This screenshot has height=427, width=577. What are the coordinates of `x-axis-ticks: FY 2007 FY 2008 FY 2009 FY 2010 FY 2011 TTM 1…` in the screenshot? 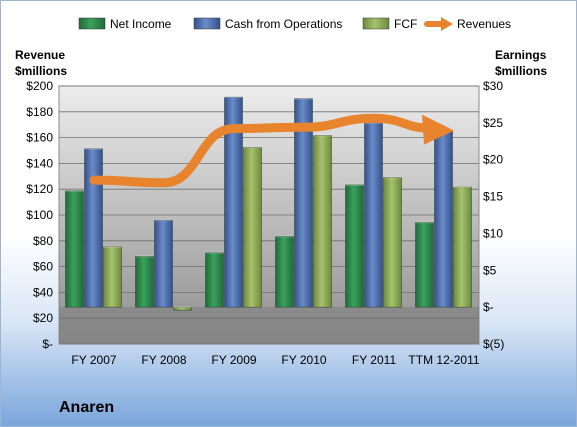 It's located at (275, 360).